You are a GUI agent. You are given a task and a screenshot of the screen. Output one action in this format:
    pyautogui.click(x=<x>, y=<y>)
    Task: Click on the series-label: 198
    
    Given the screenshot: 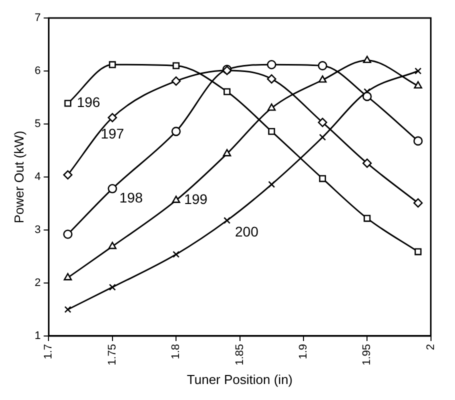 What is the action you would take?
    pyautogui.click(x=131, y=198)
    